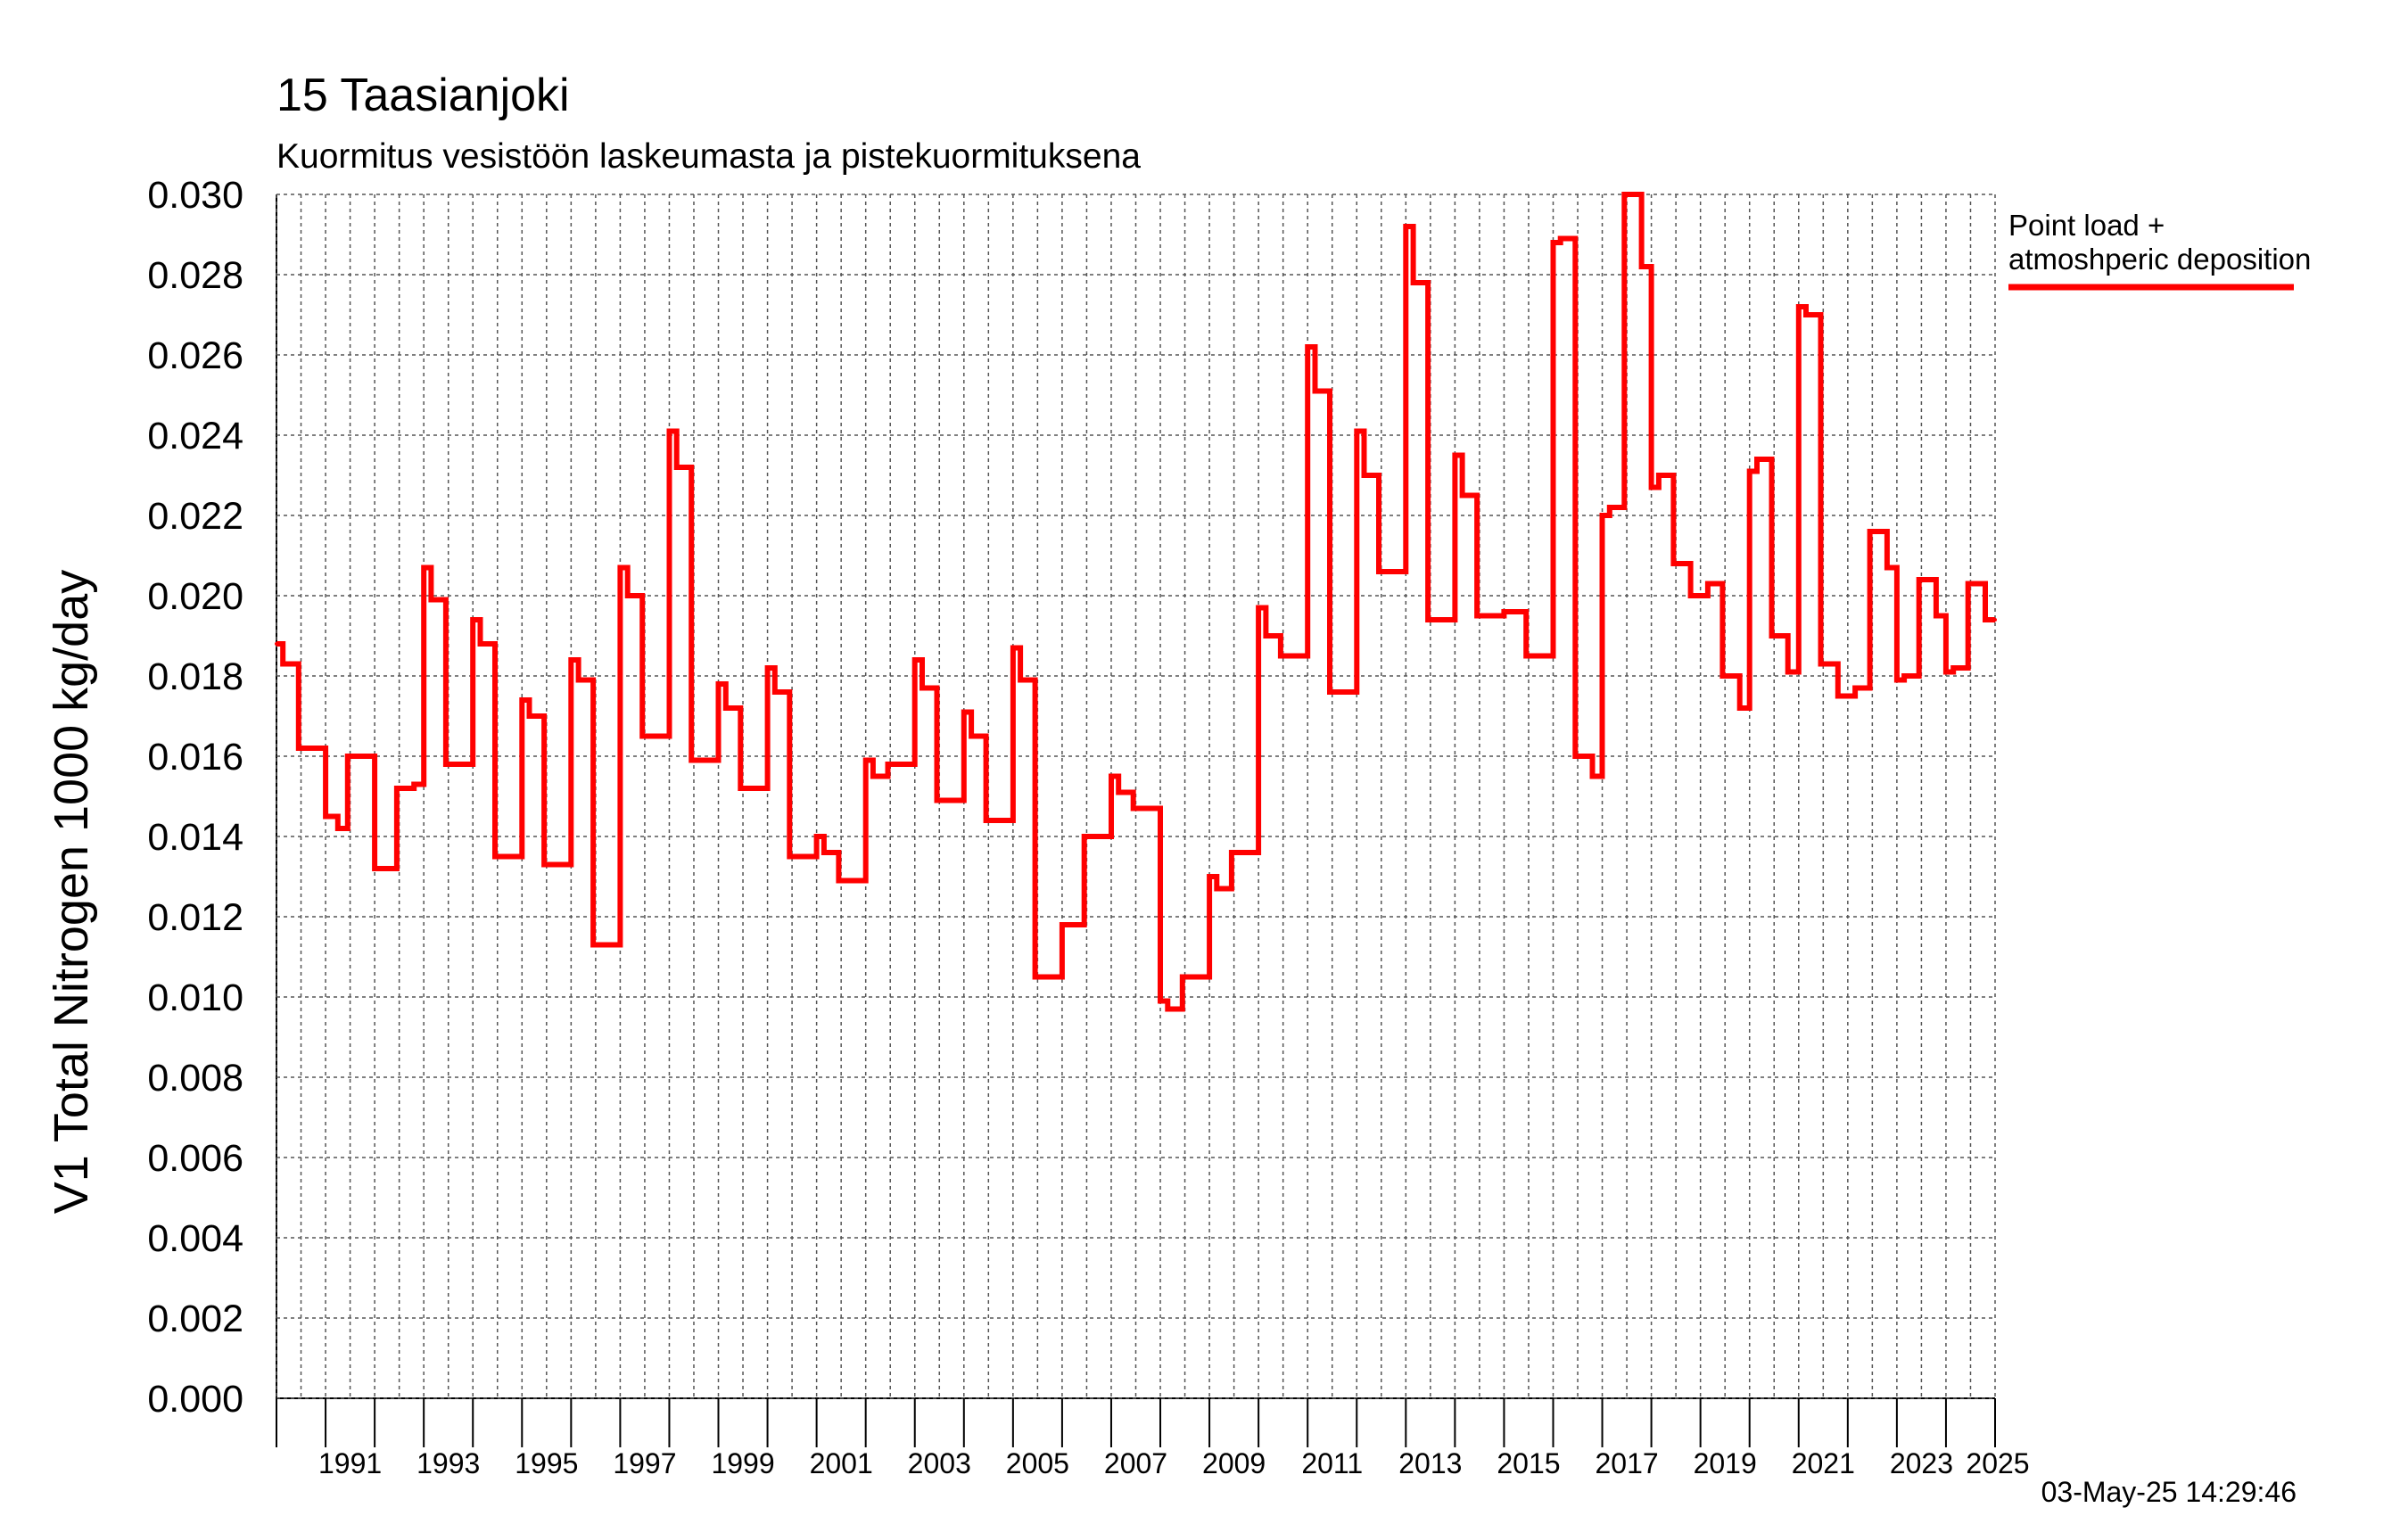  I want to click on legend: Point load +atmoshperic deposition, so click(2159, 250).